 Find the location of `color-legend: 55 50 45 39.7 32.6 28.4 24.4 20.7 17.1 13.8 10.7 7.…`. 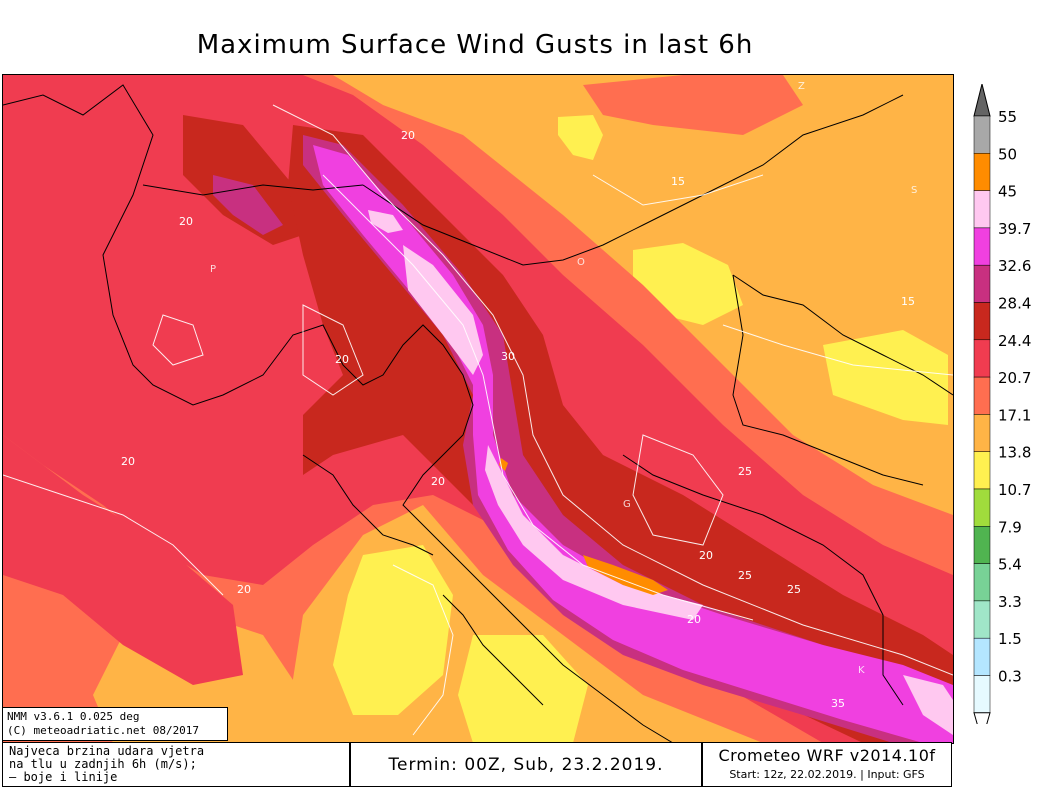

color-legend: 55 50 45 39.7 32.6 28.4 24.4 20.7 17.1 13.8 10.7 7.… is located at coordinates (1008, 413).